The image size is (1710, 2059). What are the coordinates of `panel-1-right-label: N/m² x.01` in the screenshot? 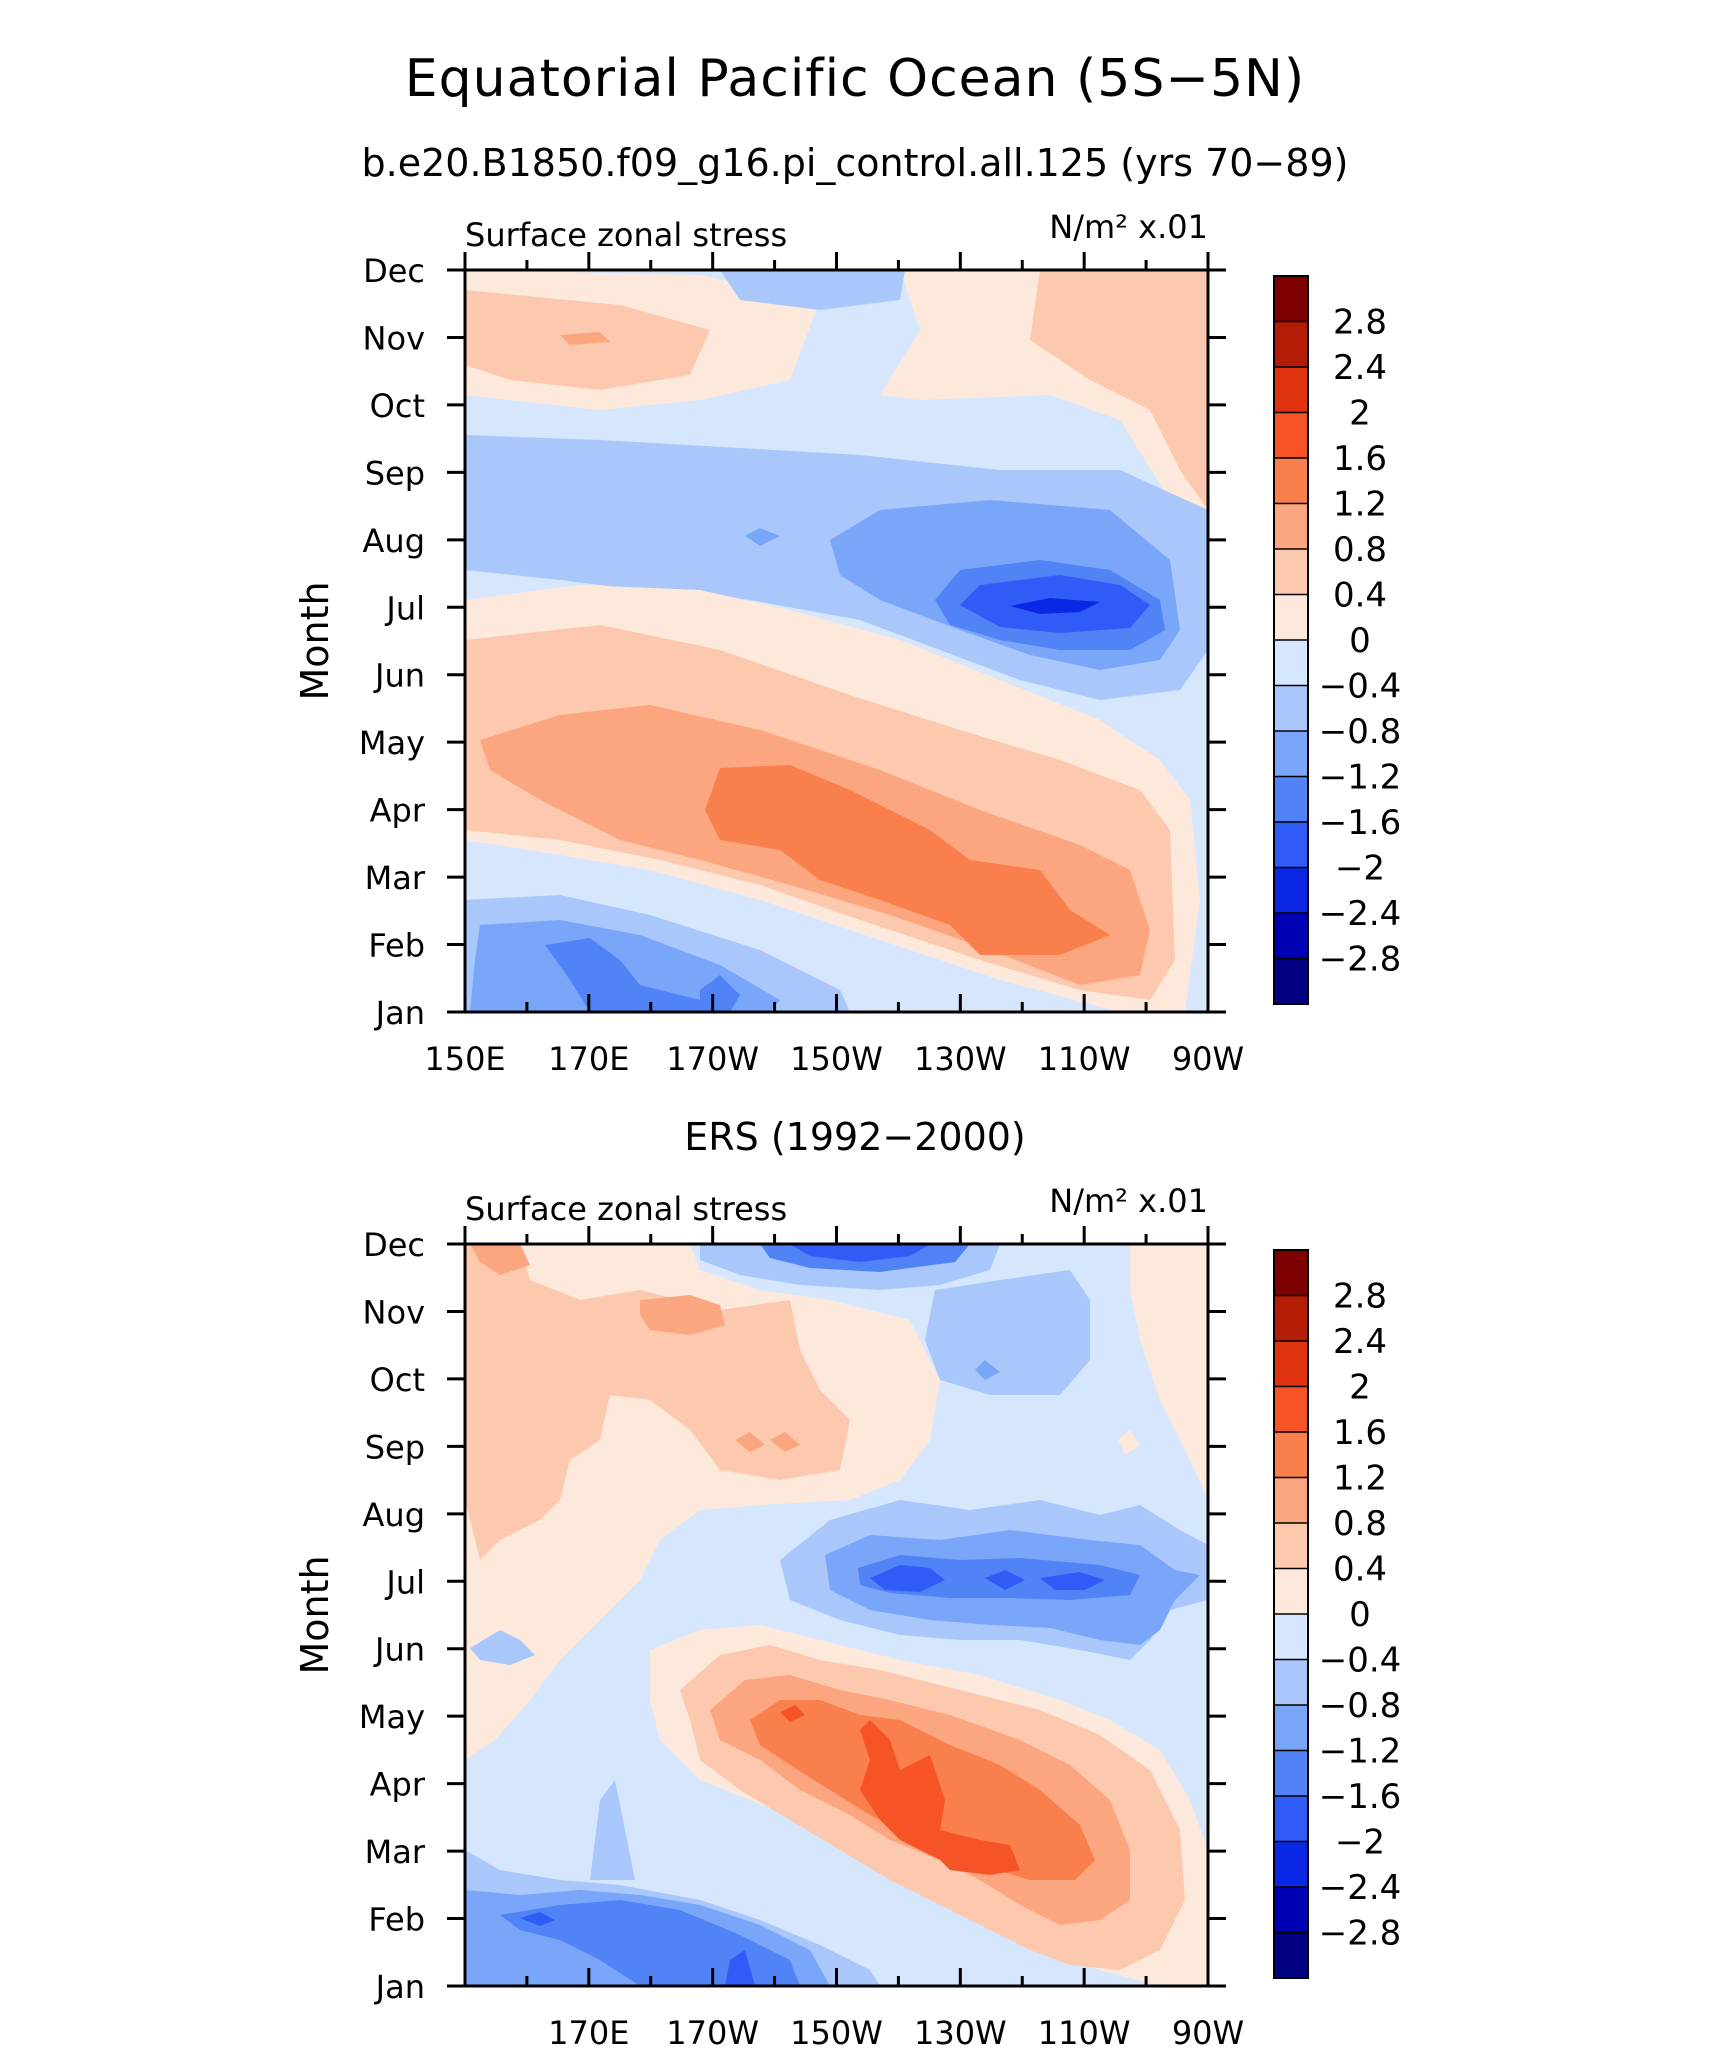 It's located at (1128, 227).